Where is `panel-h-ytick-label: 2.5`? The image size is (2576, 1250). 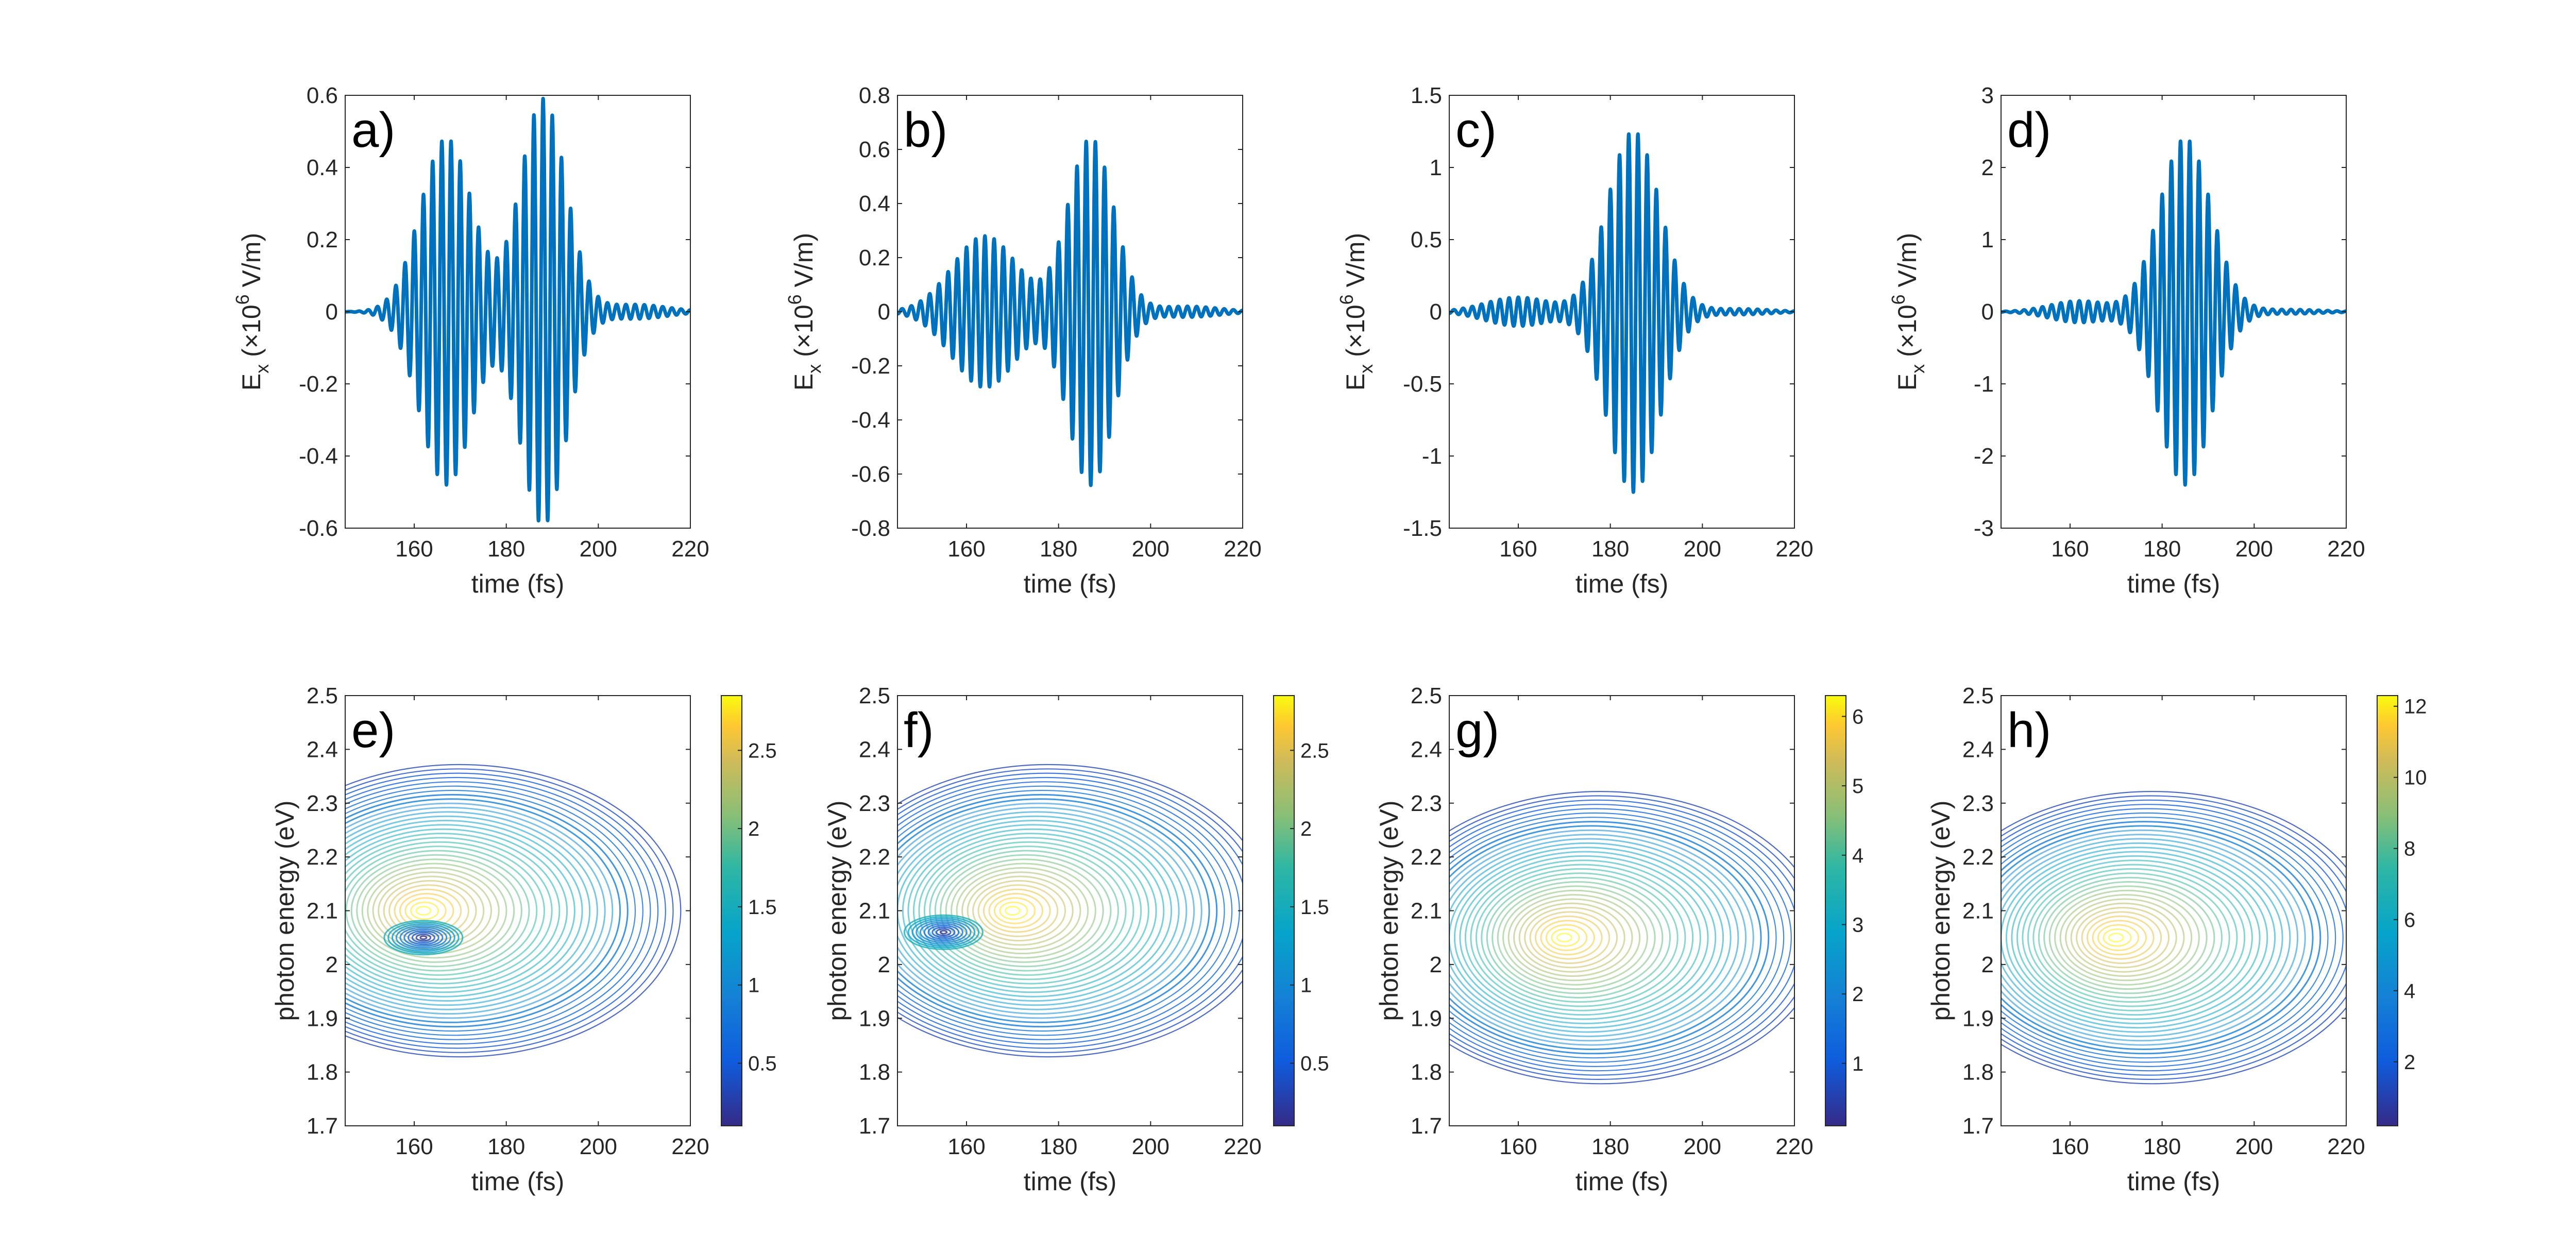 panel-h-ytick-label: 2.5 is located at coordinates (1978, 695).